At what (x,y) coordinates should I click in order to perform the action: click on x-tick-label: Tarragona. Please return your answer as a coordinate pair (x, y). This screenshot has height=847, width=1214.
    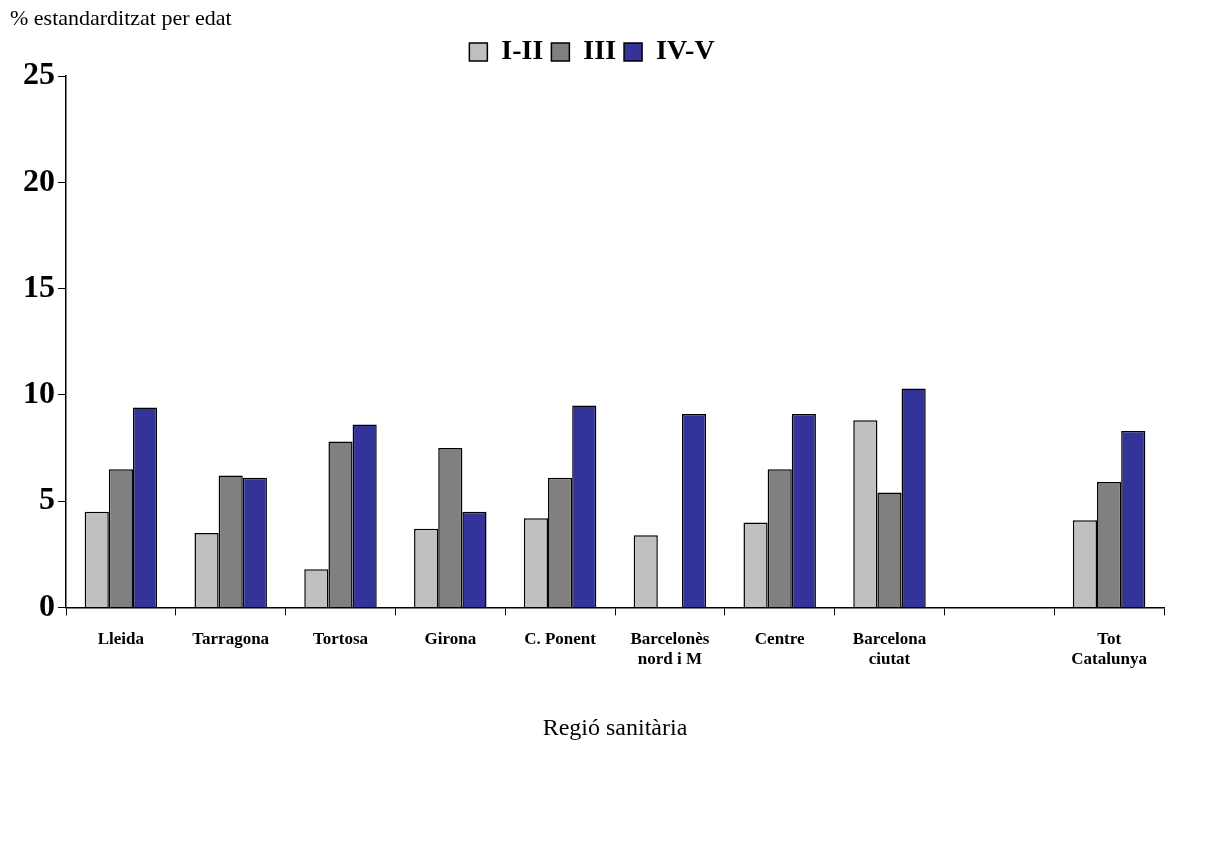
    Looking at the image, I should click on (231, 638).